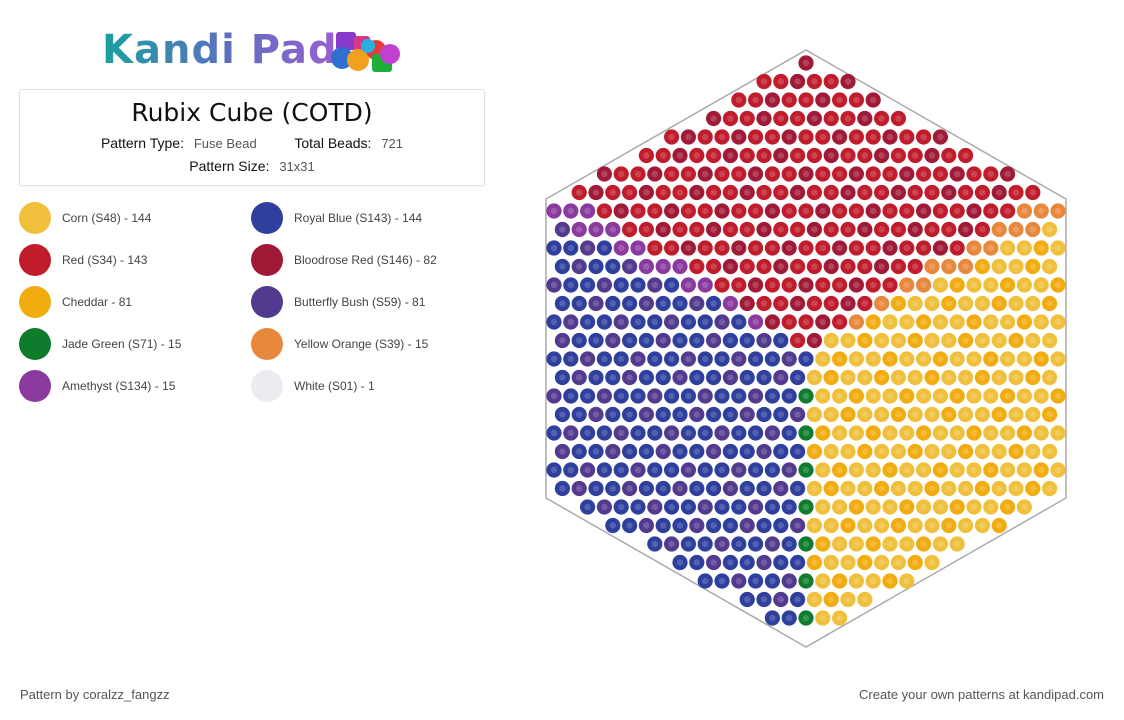 The width and height of the screenshot is (1124, 720). I want to click on total-beads-value: 721, so click(392, 143).